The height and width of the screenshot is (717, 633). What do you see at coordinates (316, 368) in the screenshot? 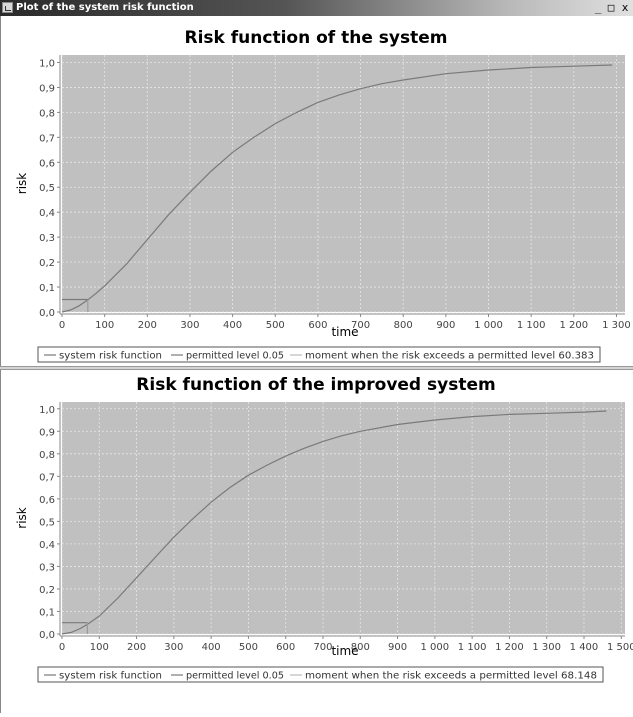
I see `panel-divider` at bounding box center [316, 368].